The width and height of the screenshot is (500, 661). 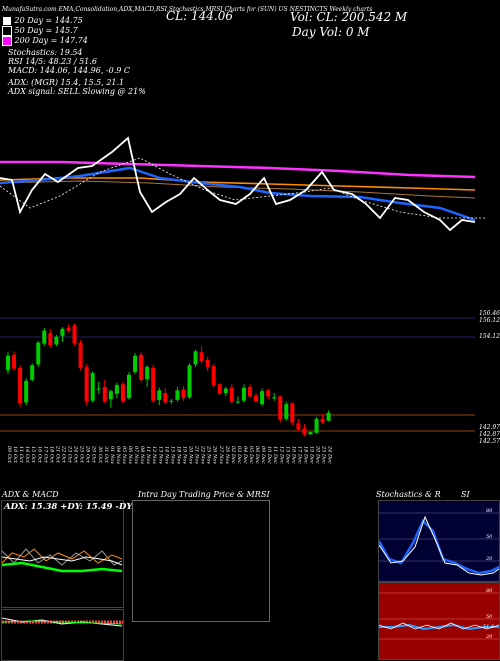 I want to click on ema50-label: 50 Day = 145.7, so click(x=46, y=30).